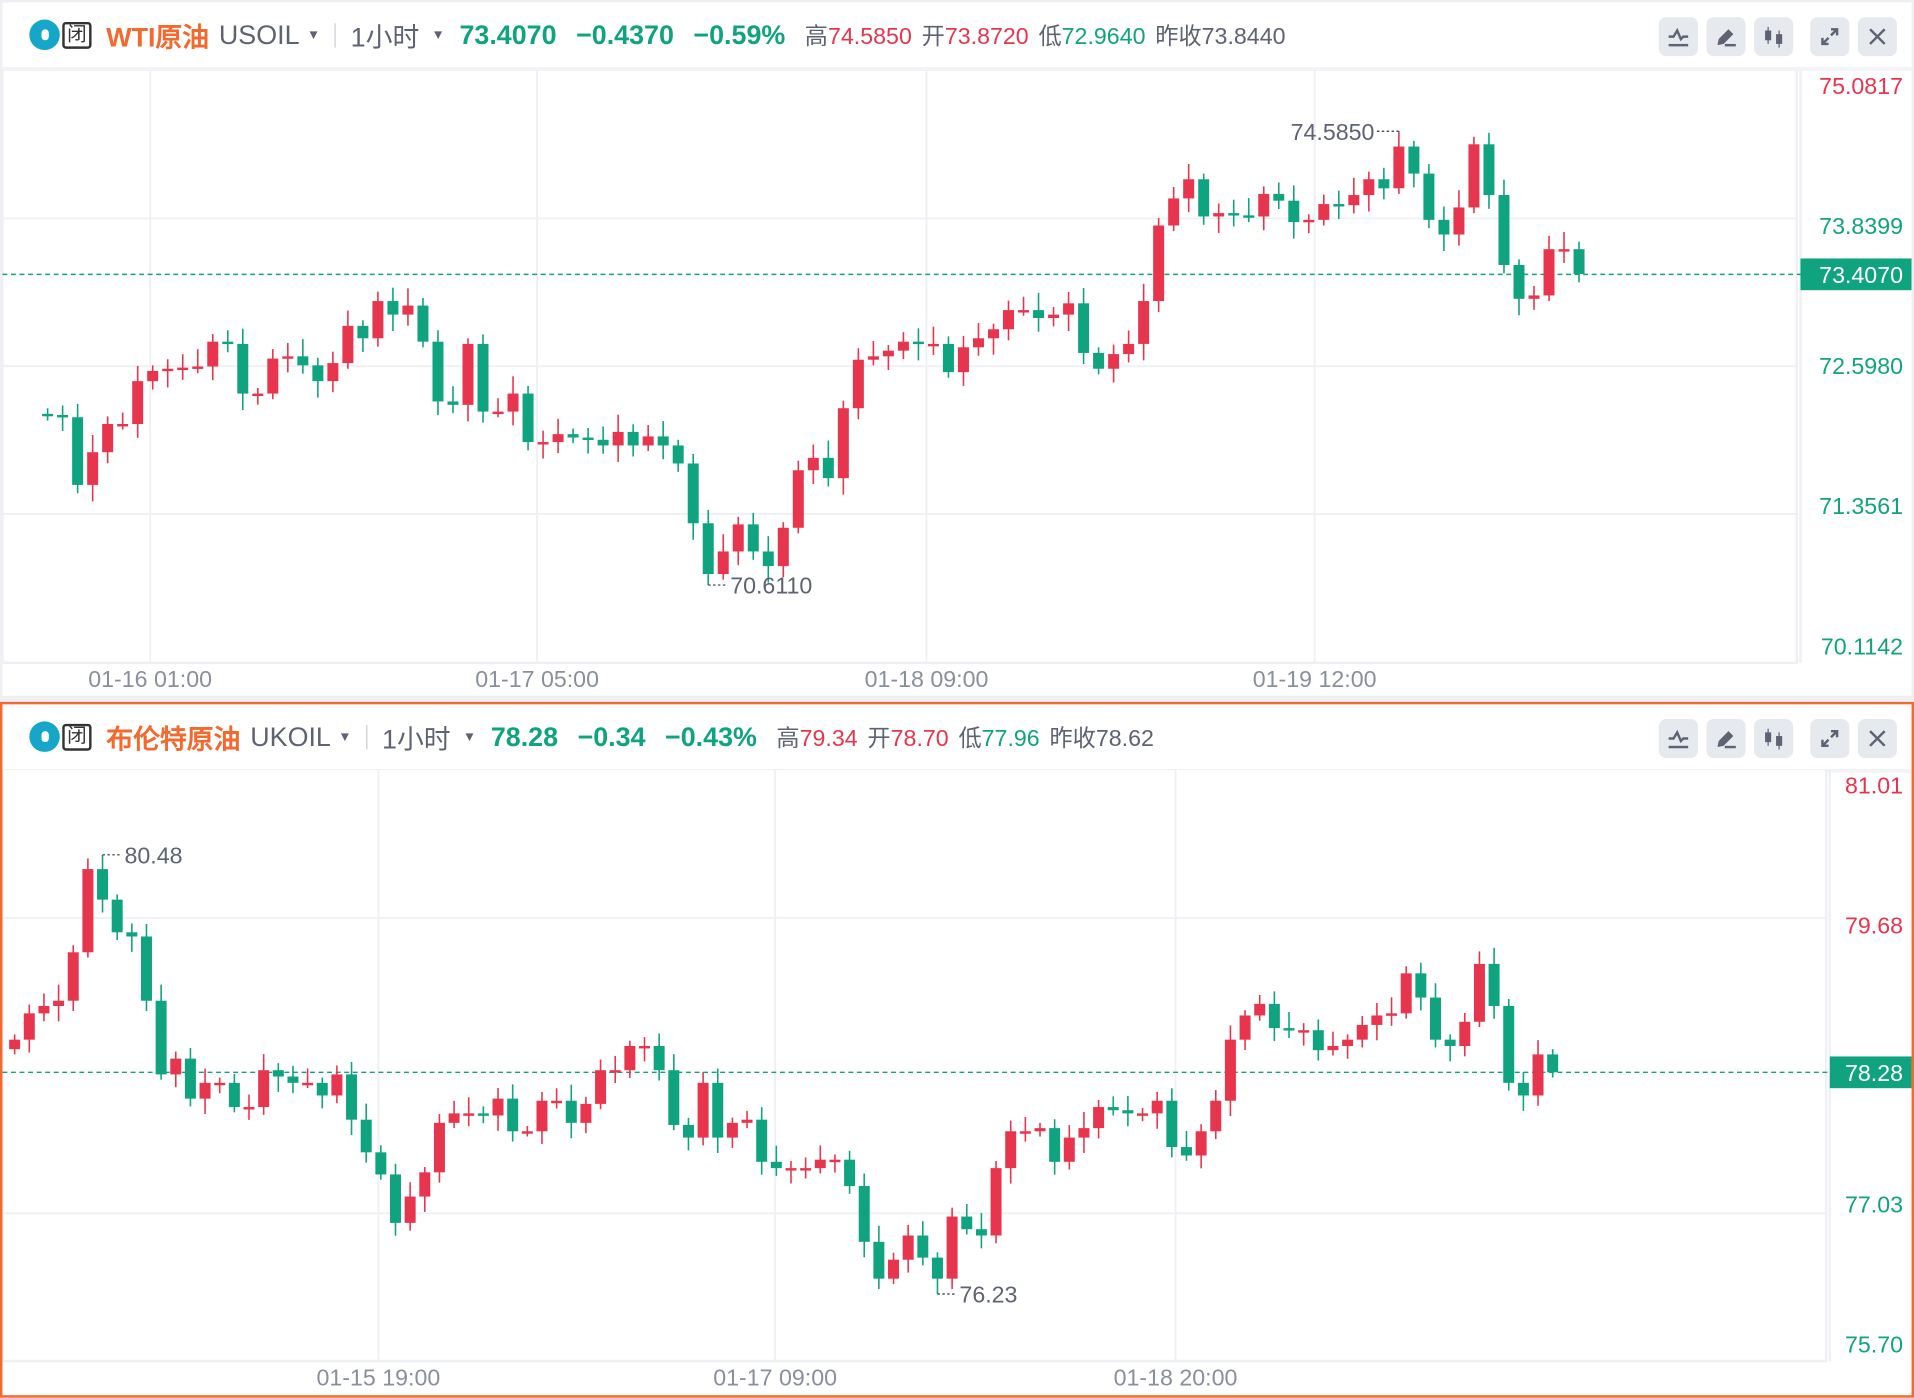 Image resolution: width=1914 pixels, height=1398 pixels. Describe the element at coordinates (788, 739) in the screenshot. I see `high-label: 高` at that location.